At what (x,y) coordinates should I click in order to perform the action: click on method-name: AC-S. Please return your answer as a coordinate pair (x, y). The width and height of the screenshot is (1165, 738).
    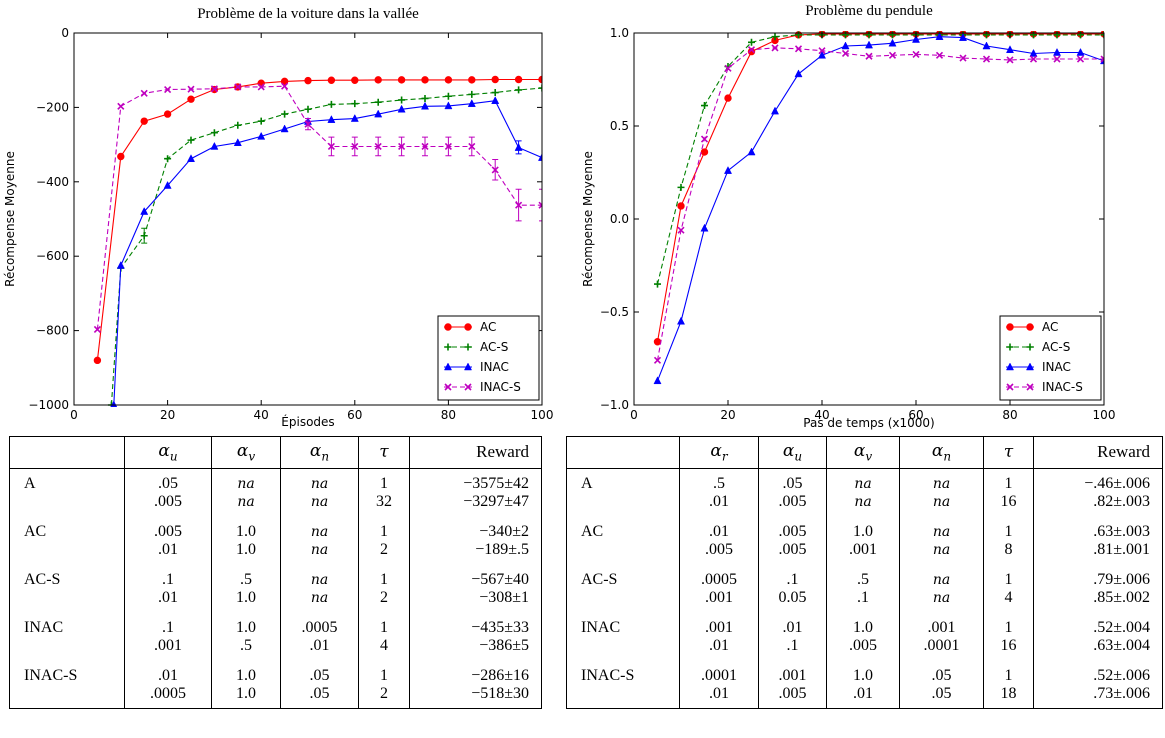
    Looking at the image, I should click on (599, 580).